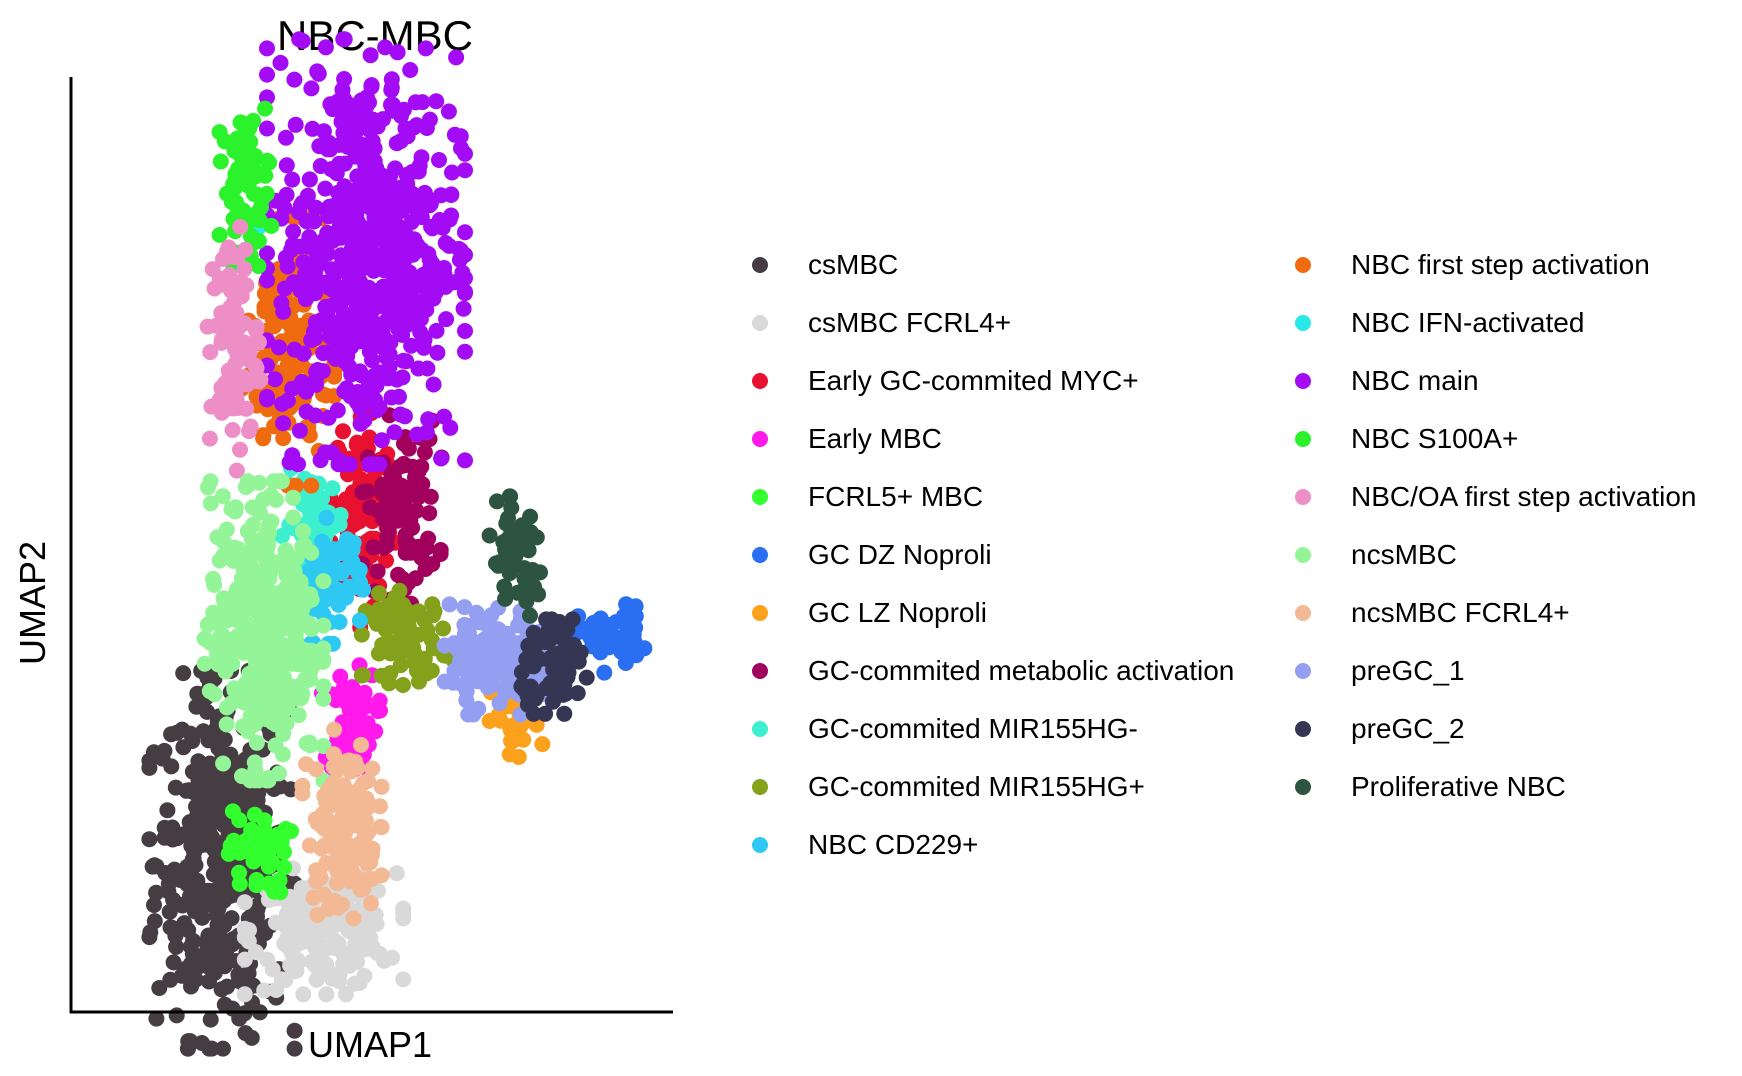 This screenshot has height=1076, width=1742. Describe the element at coordinates (897, 612) in the screenshot. I see `legend-label: GC LZ Noproli` at that location.